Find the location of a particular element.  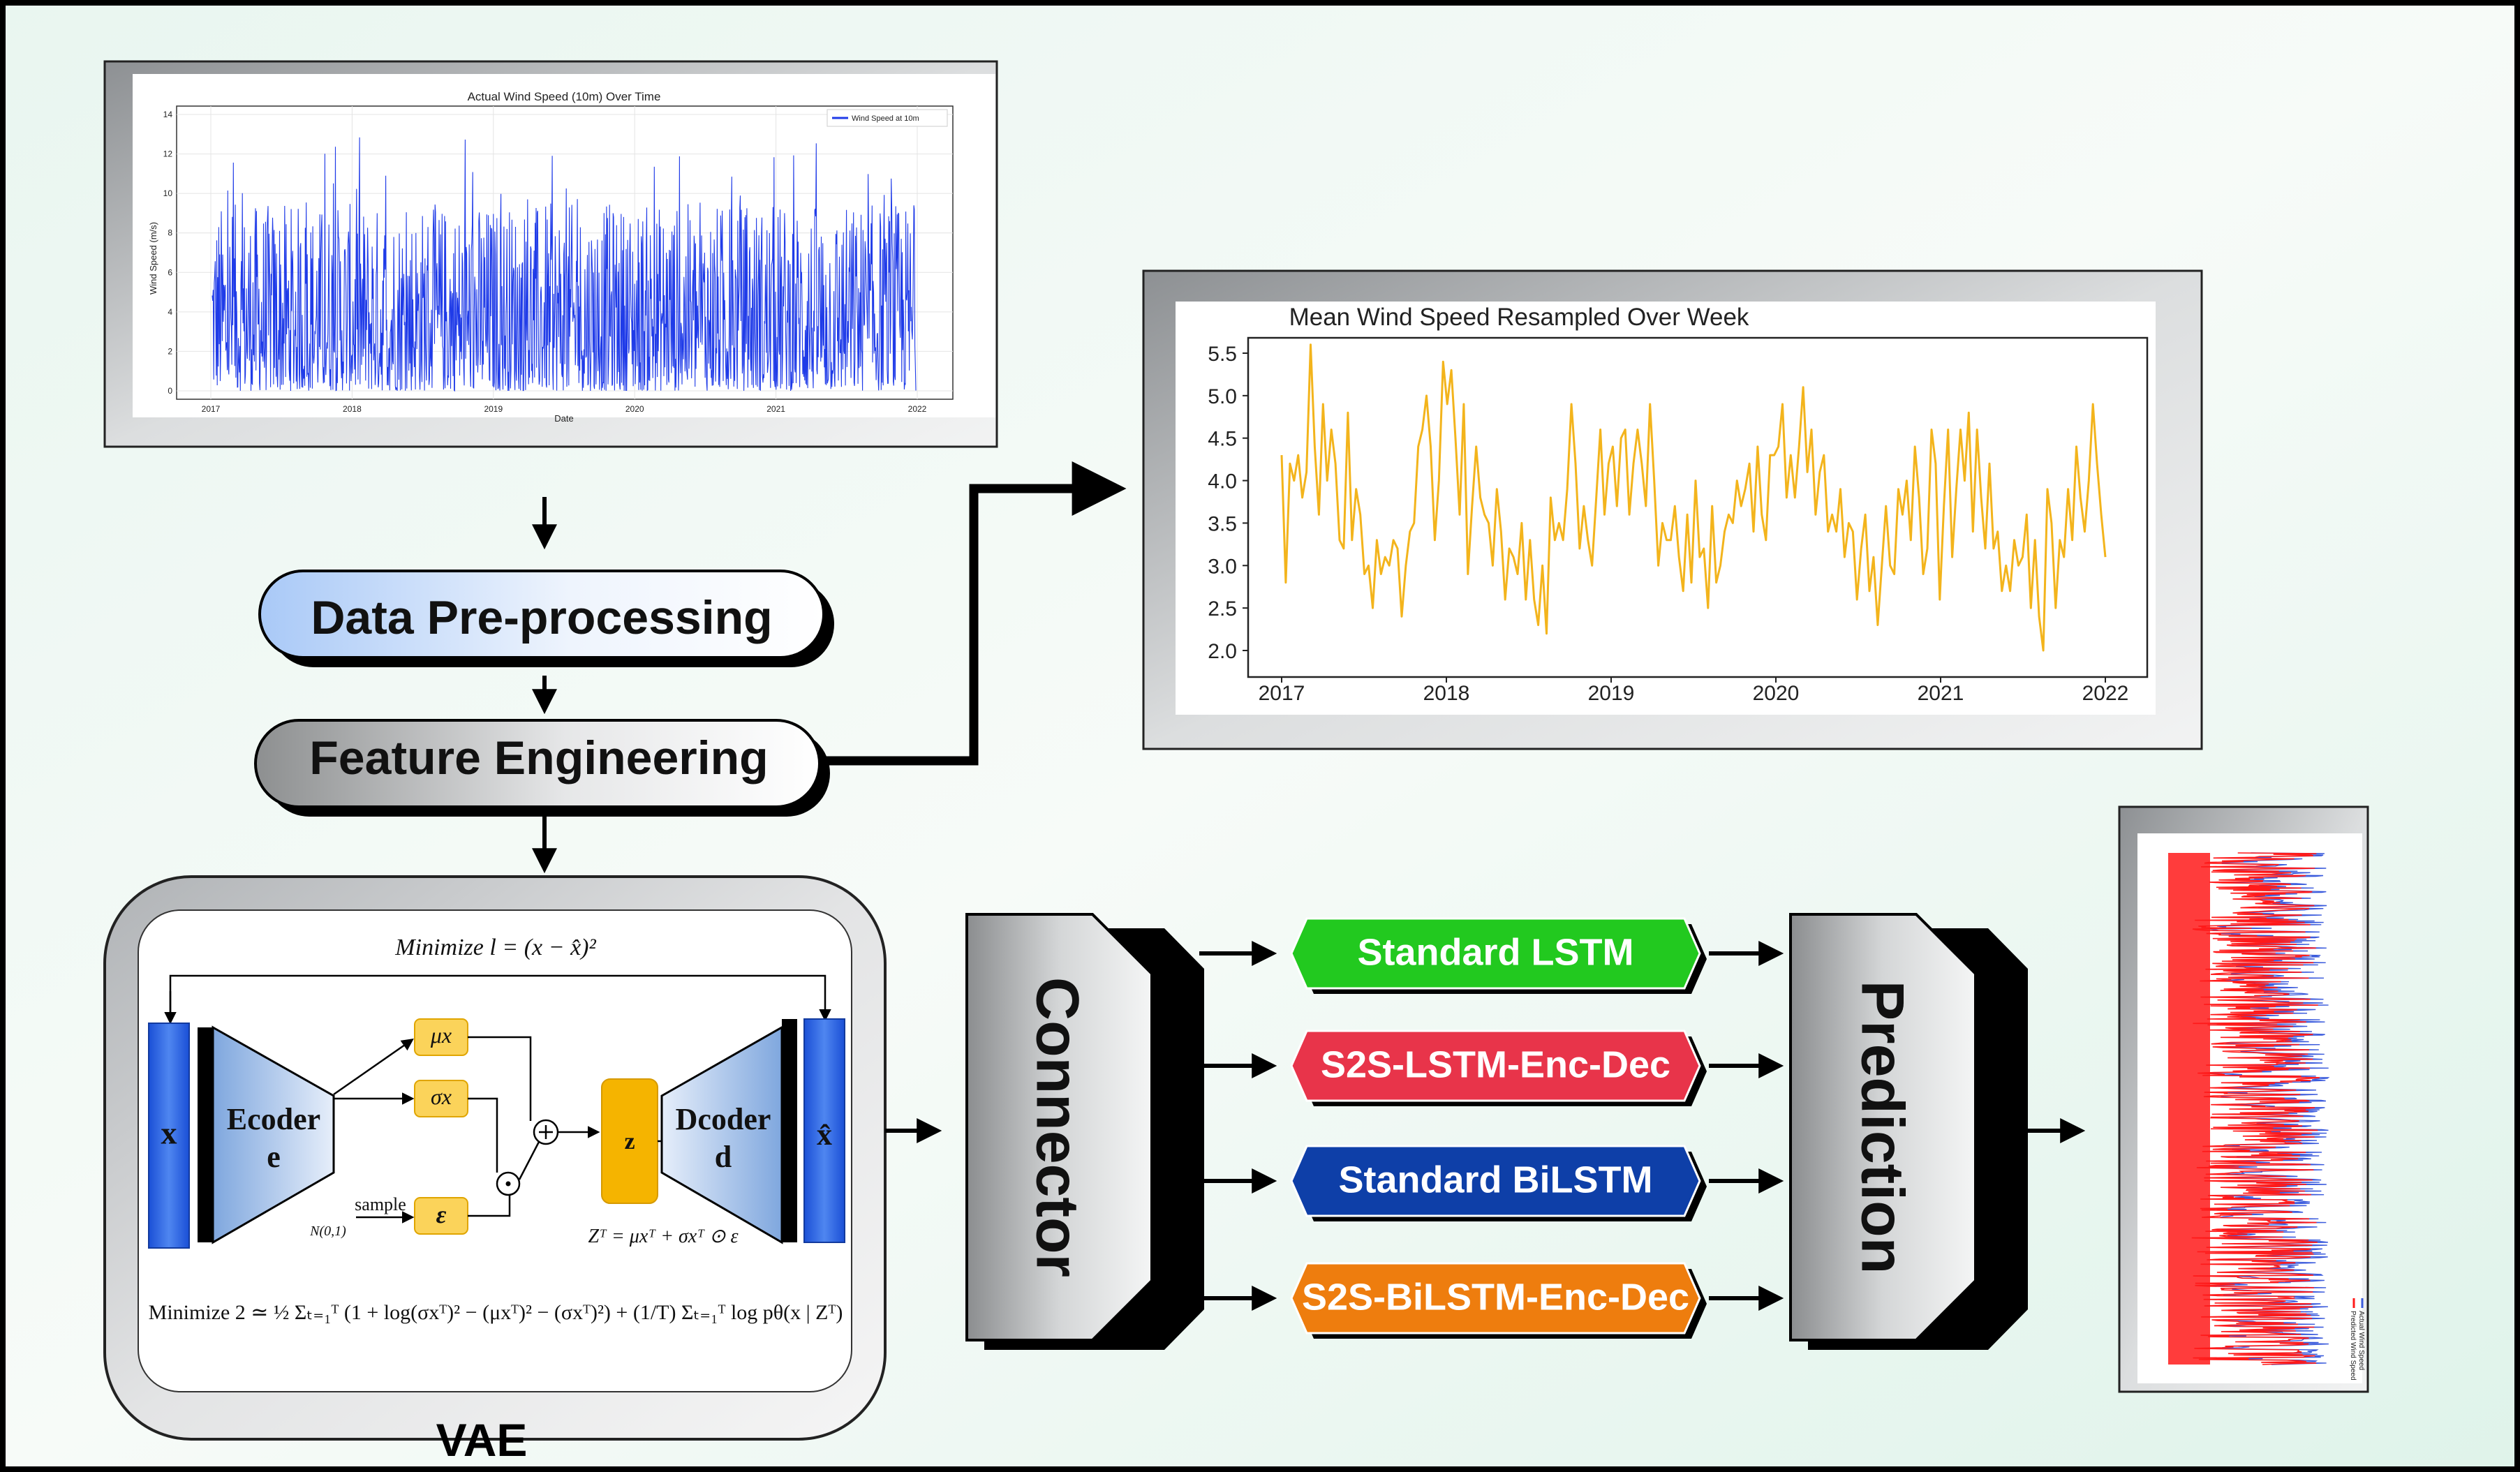

chart2-x-tick: 2018 is located at coordinates (1446, 693).